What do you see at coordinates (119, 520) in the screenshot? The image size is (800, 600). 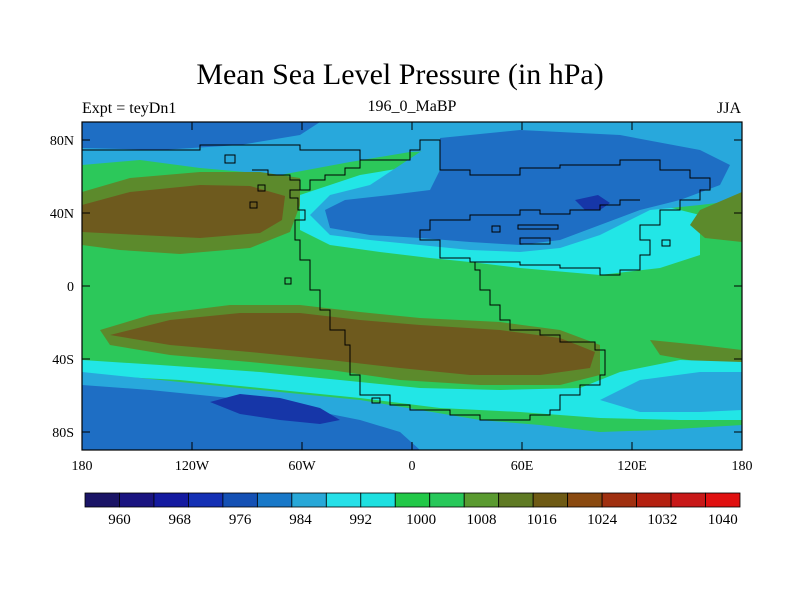 I see `colorbar-label: 960` at bounding box center [119, 520].